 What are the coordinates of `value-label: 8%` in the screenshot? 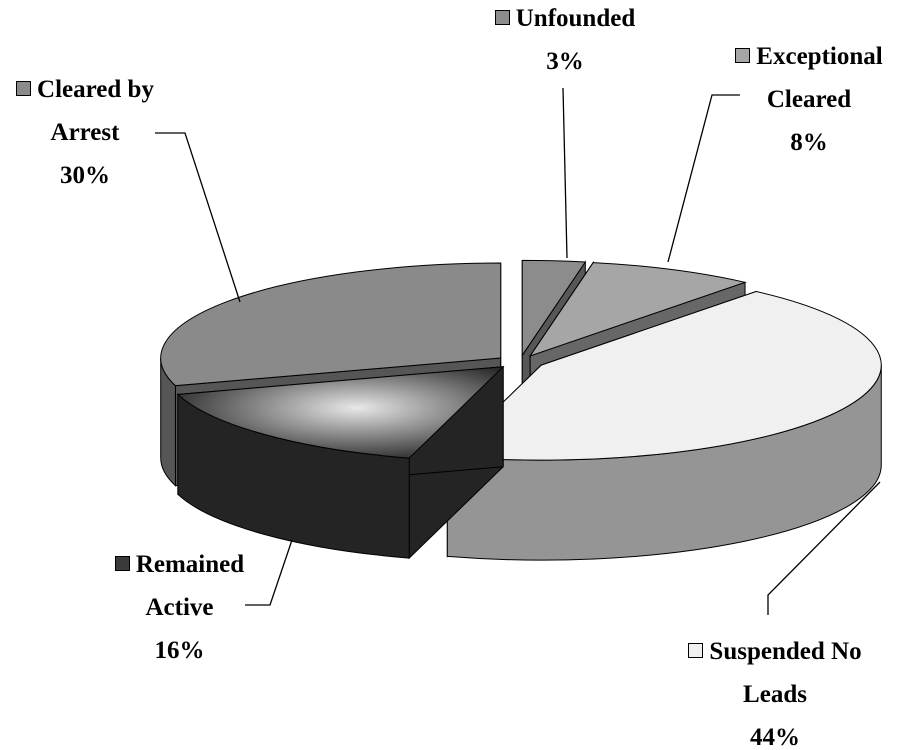 It's located at (809, 142).